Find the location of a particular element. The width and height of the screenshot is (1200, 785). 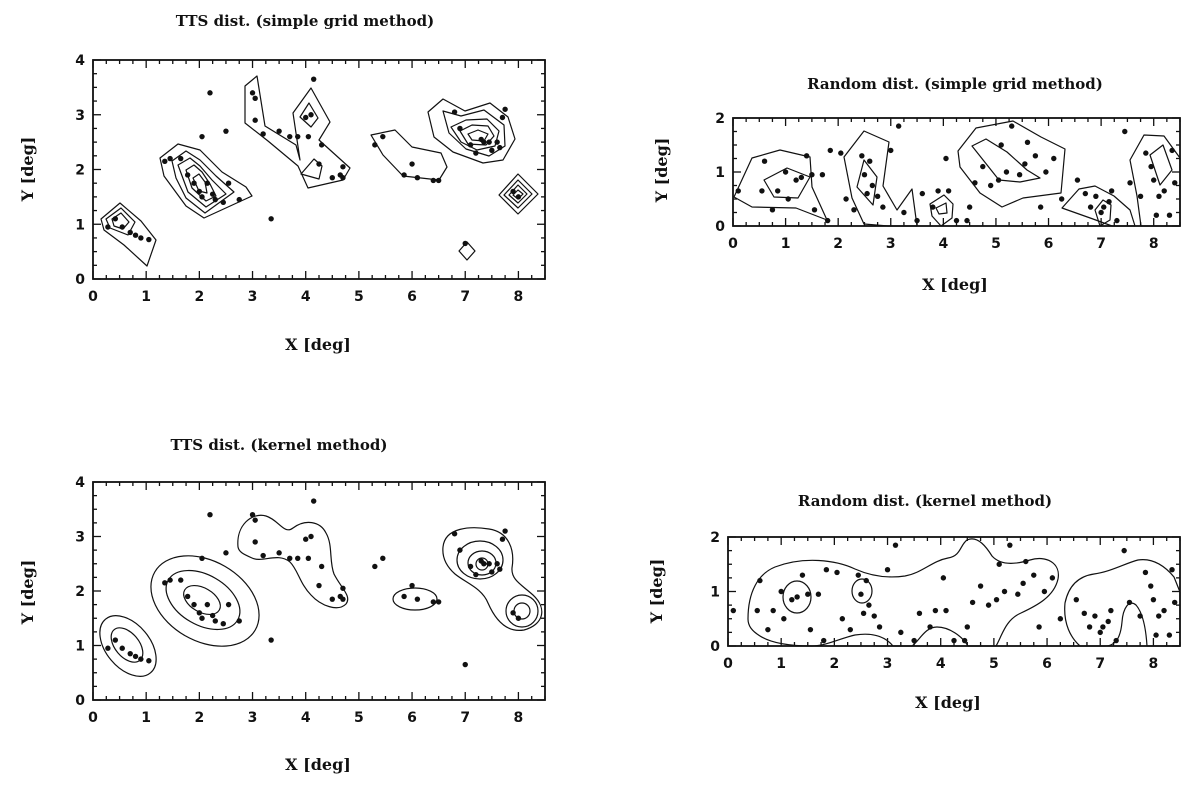

y-tick-label: 0 is located at coordinates (715, 647).